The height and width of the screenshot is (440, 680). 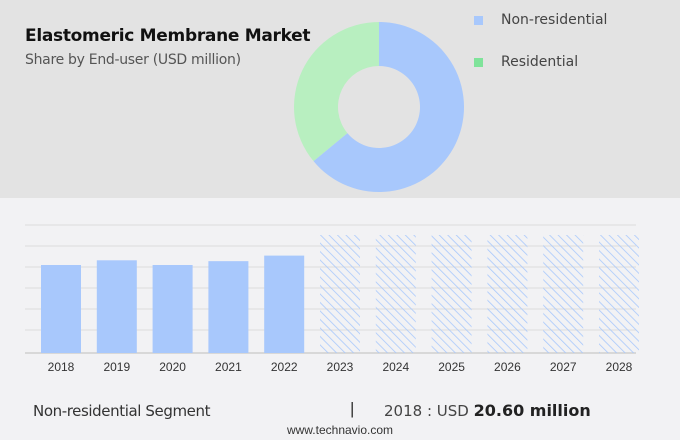 What do you see at coordinates (507, 294) in the screenshot?
I see `forecast-bar-2026` at bounding box center [507, 294].